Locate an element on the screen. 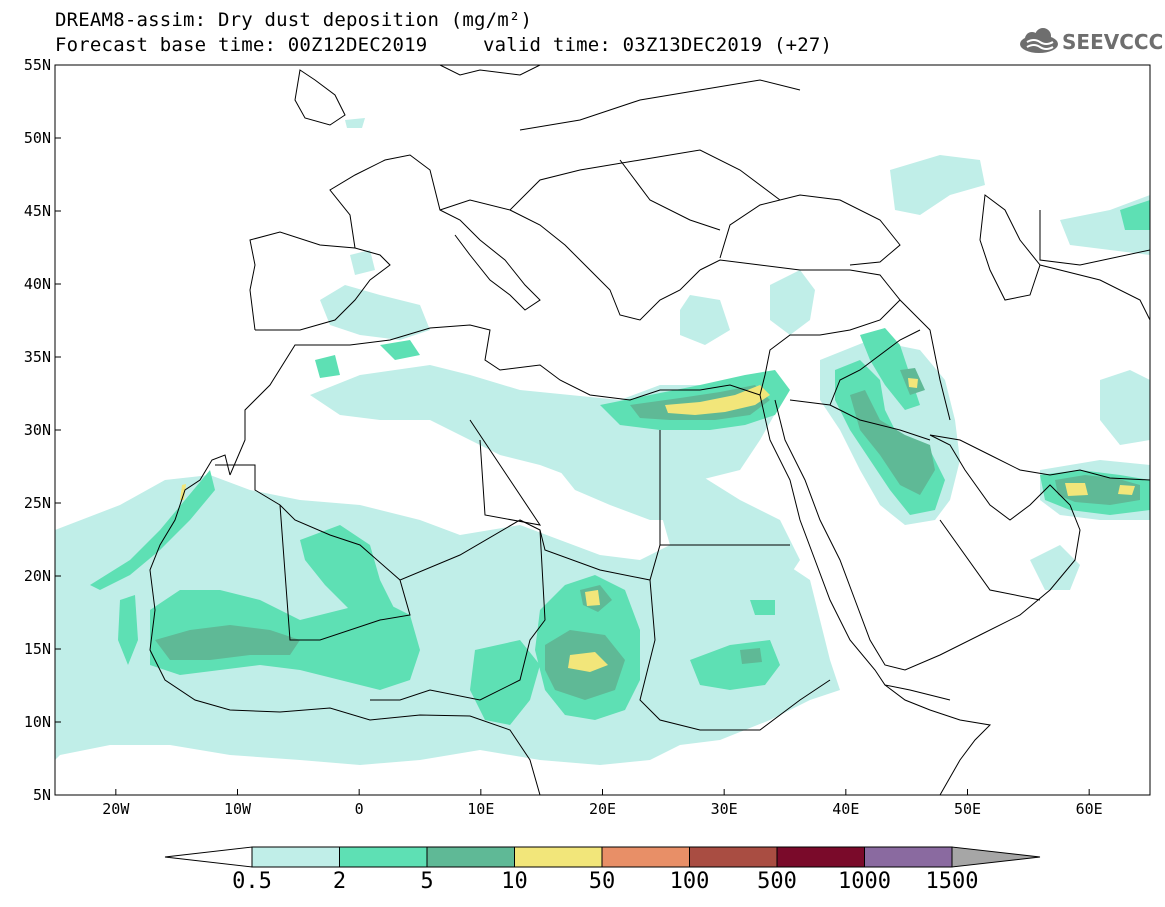  lat-tick-label: 10N is located at coordinates (37, 722).